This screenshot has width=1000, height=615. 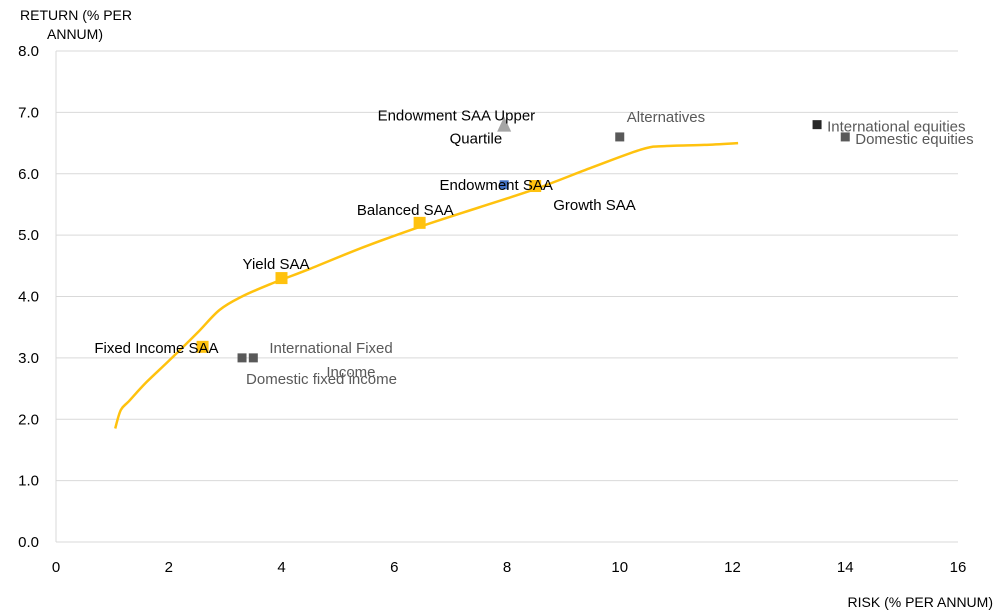 I want to click on label-growth-saa: Growth SAA, so click(x=594, y=205).